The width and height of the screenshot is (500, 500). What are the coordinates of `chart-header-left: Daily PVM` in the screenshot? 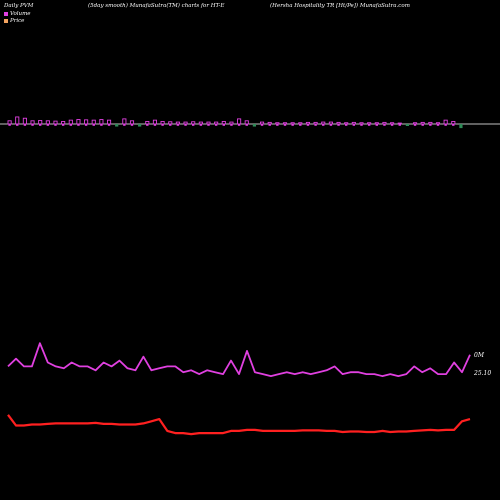 It's located at (19, 6).